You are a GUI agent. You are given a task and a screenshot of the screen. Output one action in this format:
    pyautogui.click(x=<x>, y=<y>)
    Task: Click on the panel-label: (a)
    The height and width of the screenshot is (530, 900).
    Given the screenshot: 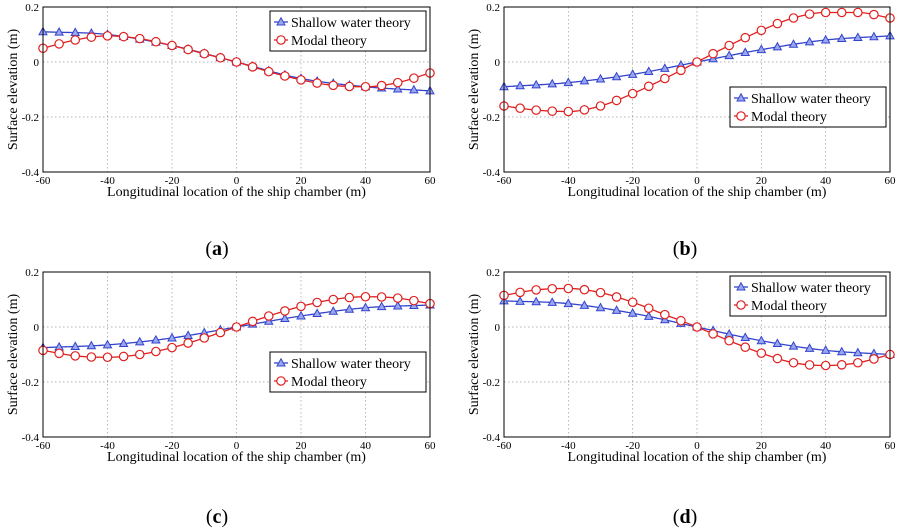 What is the action you would take?
    pyautogui.click(x=216, y=249)
    